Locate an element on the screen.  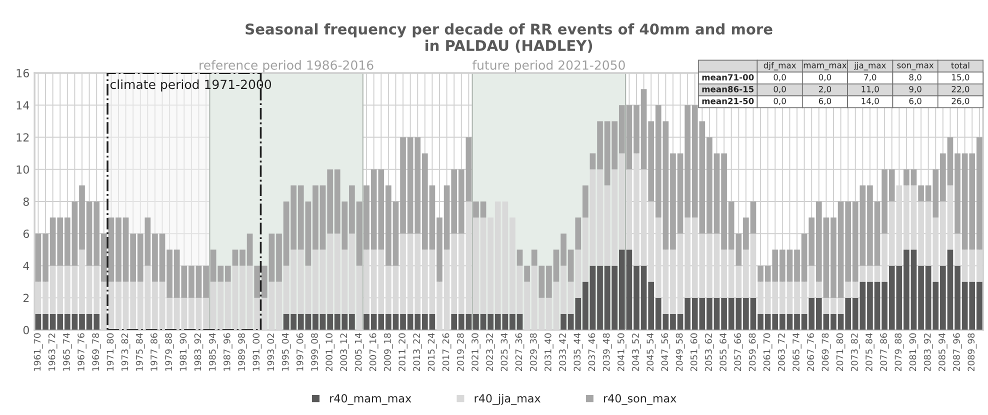
x-tick-label: 1971_80 is located at coordinates (111, 352).